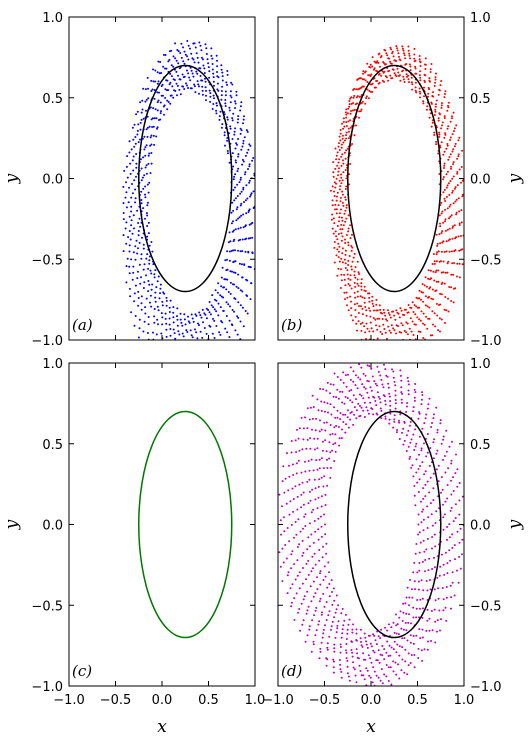 This screenshot has width=532, height=738. Describe the element at coordinates (371, 727) in the screenshot. I see `x-axis-label: x` at that location.